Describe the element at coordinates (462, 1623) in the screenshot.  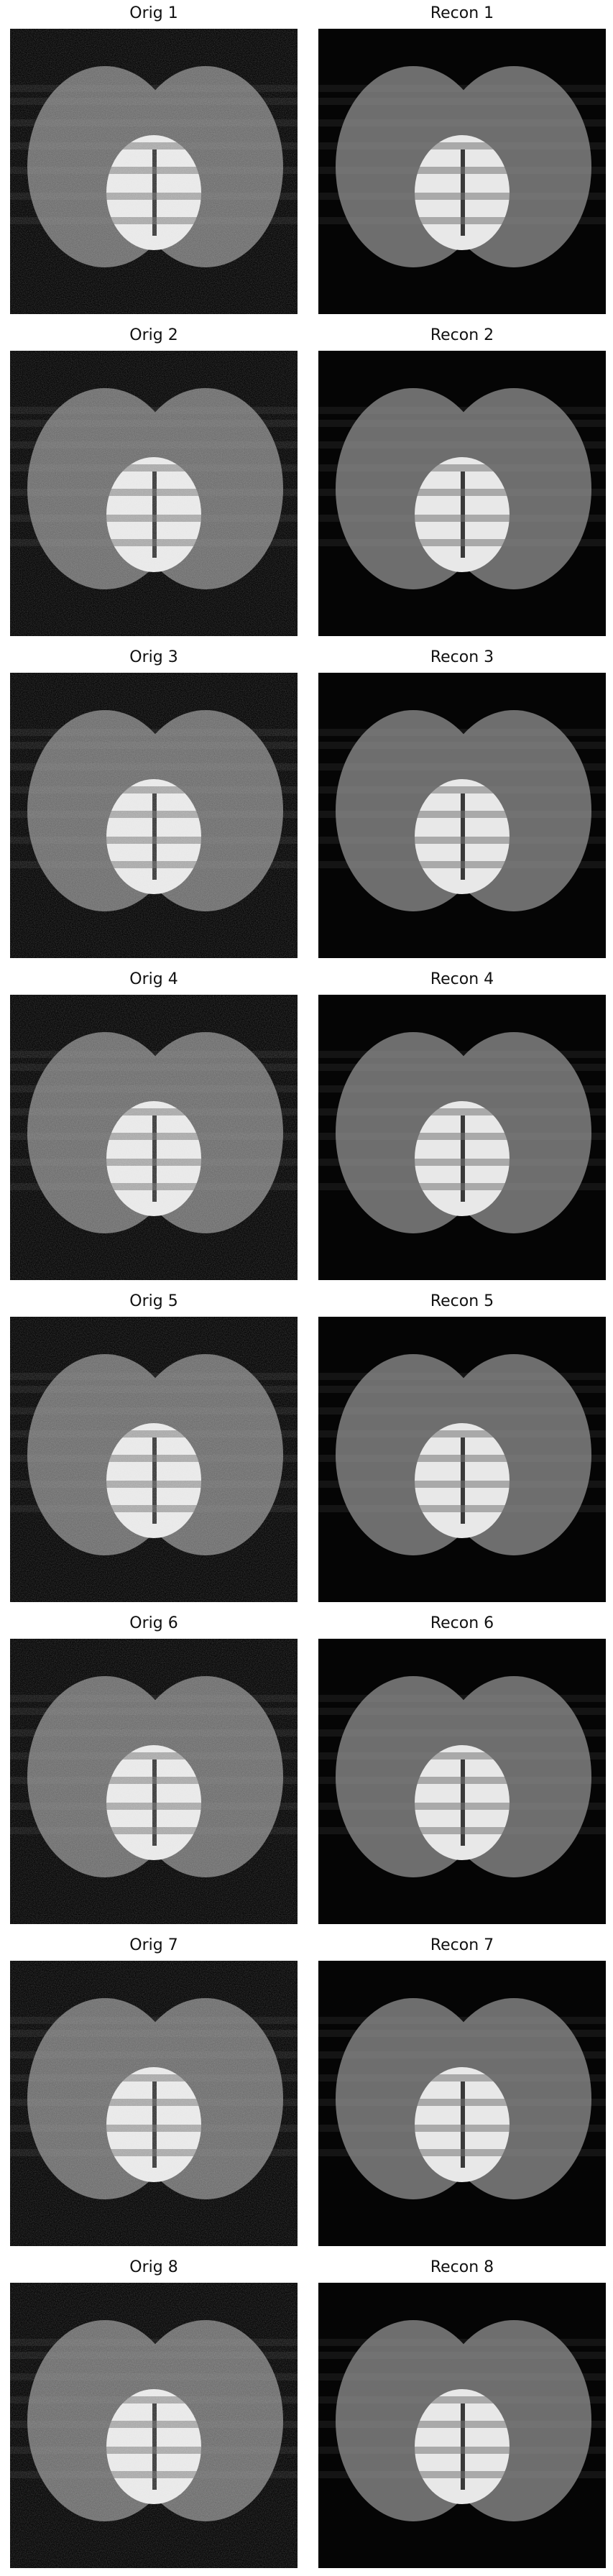
I see `recon-title: Recon 6` at that location.